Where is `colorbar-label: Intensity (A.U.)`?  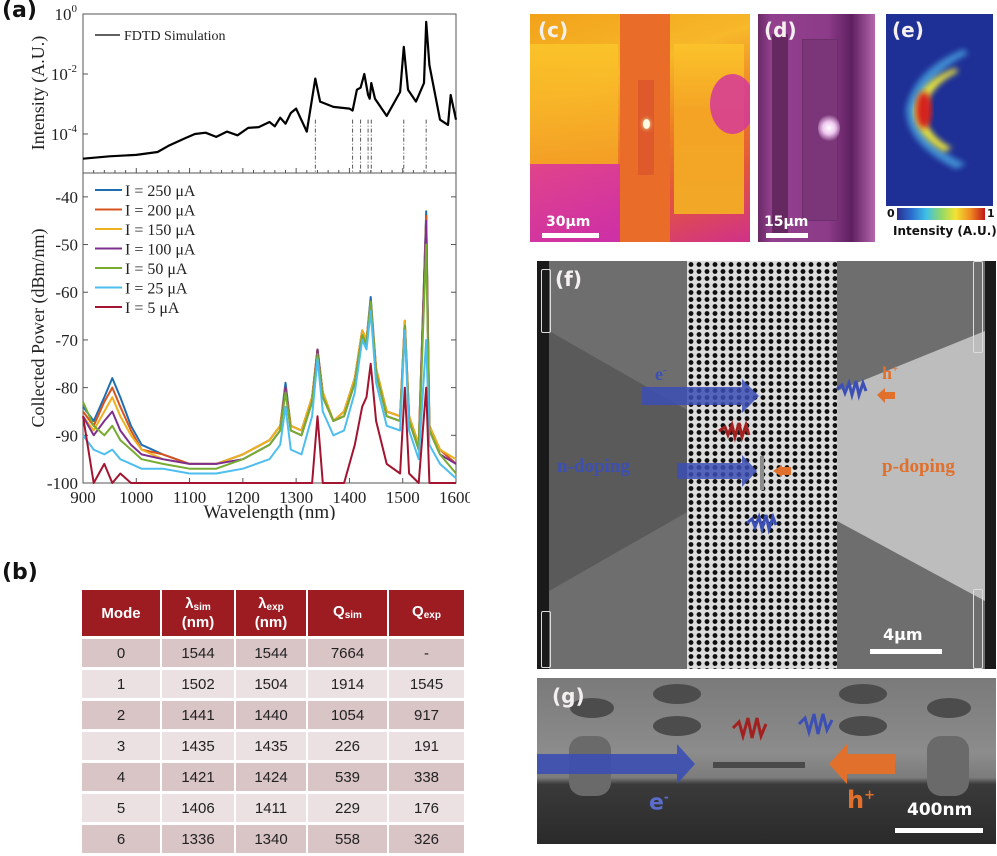 colorbar-label: Intensity (A.U.) is located at coordinates (945, 231).